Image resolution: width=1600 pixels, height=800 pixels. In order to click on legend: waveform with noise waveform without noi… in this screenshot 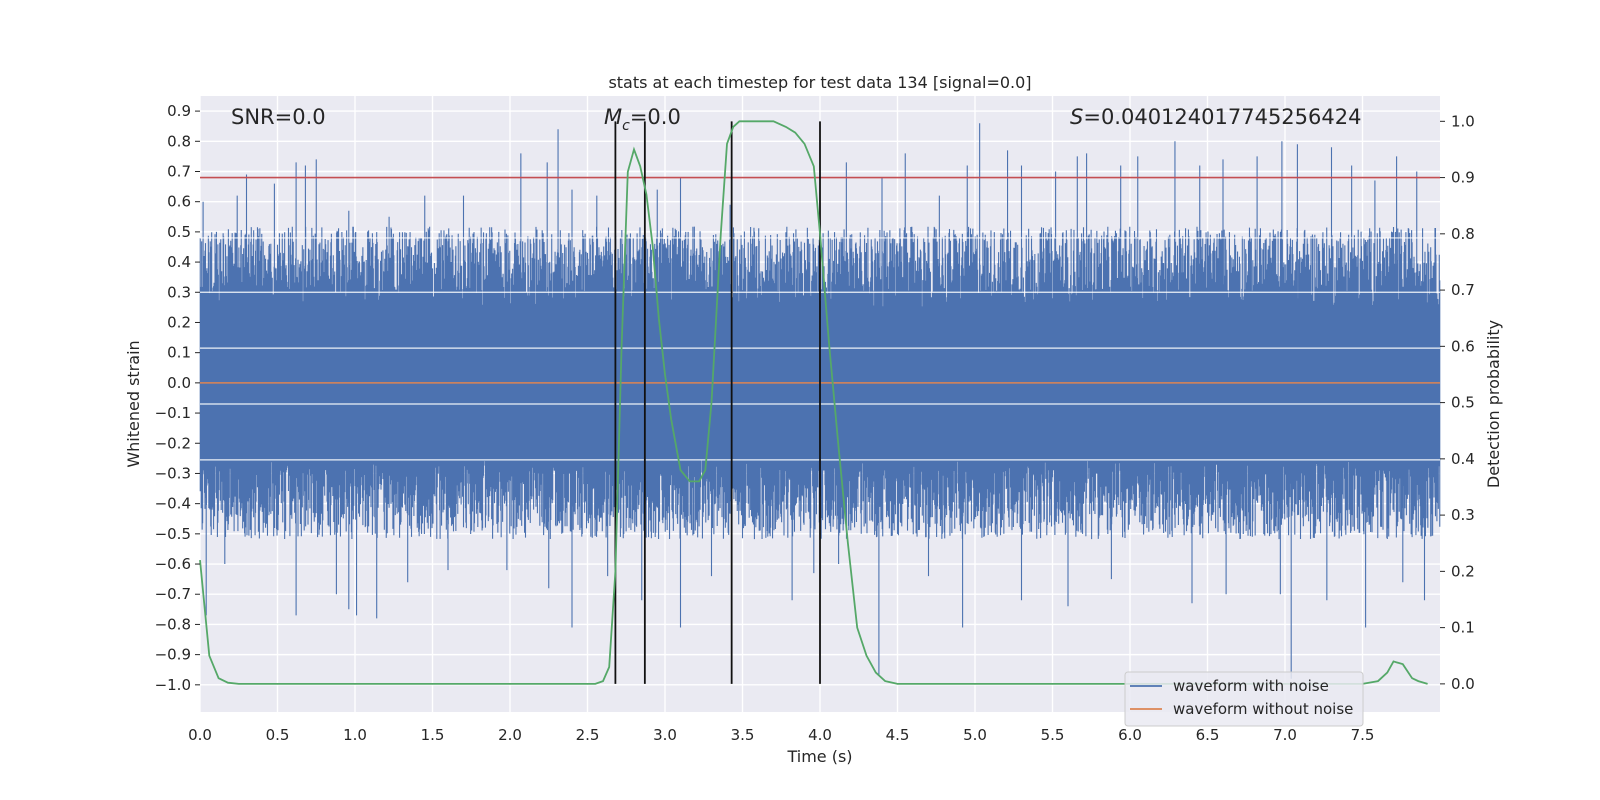, I will do `click(1244, 699)`.